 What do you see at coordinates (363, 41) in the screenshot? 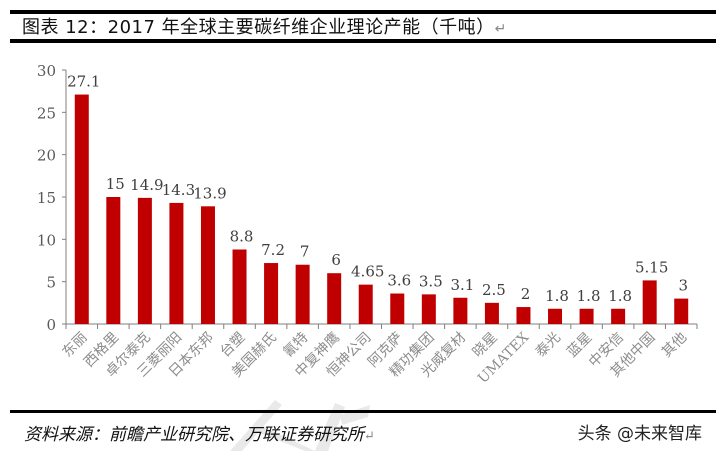
I see `title-underline-rule` at bounding box center [363, 41].